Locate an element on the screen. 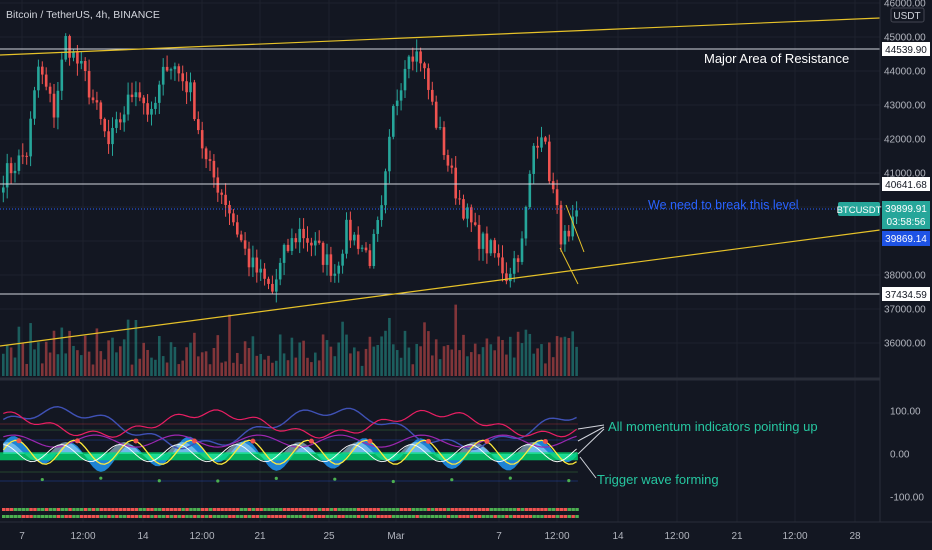  wedge-trendline is located at coordinates (575, 228).